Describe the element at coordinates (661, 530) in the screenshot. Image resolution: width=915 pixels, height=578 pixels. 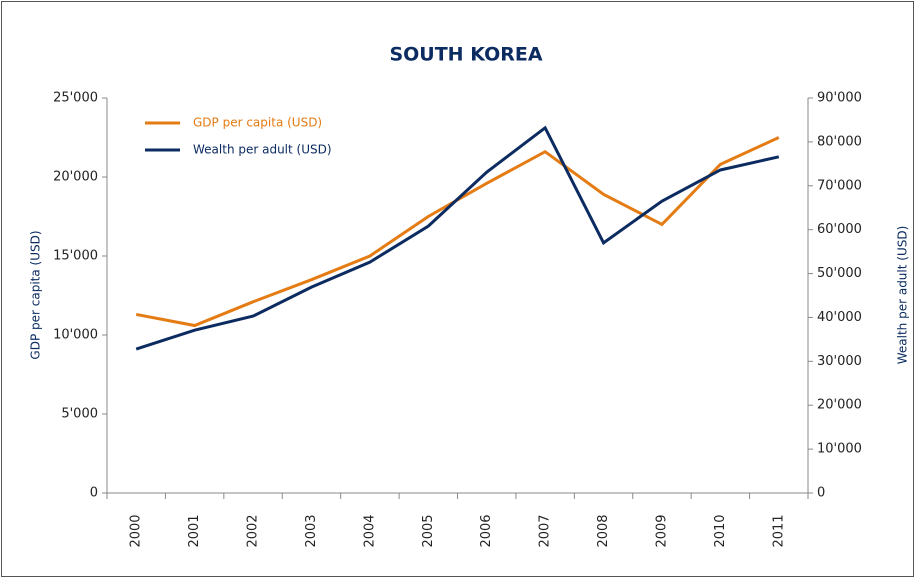
I see `x-tick-label: 2009` at that location.